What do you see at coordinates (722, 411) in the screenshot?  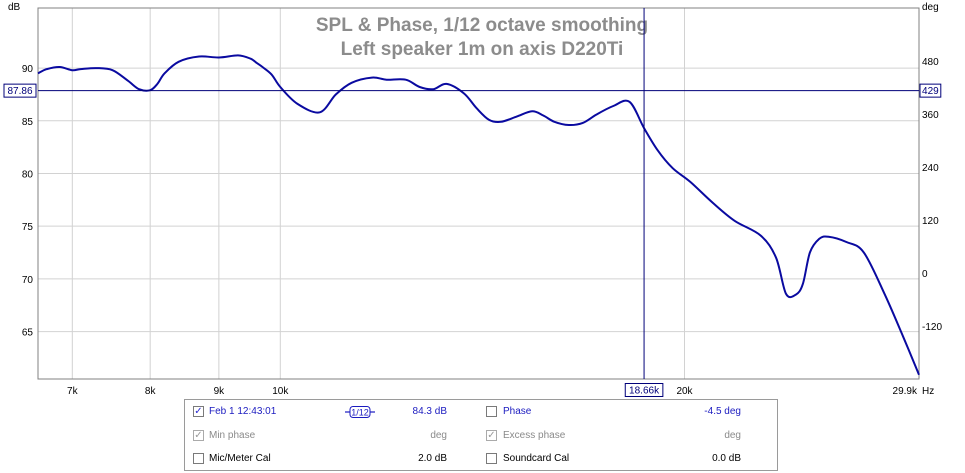 I see `legend-phase-value: -4.5 deg` at bounding box center [722, 411].